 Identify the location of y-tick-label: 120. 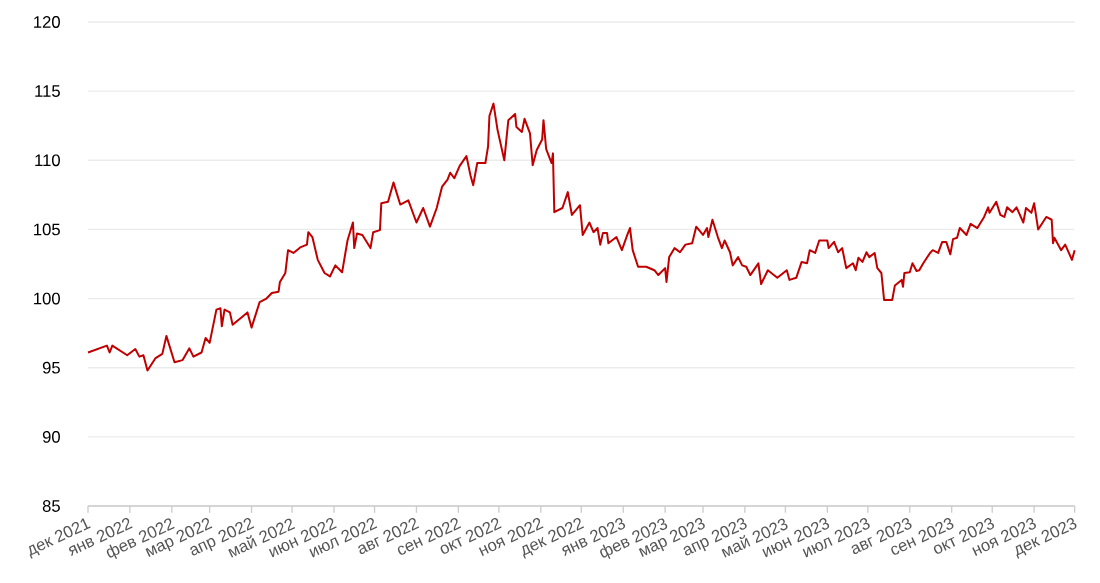
(47, 22).